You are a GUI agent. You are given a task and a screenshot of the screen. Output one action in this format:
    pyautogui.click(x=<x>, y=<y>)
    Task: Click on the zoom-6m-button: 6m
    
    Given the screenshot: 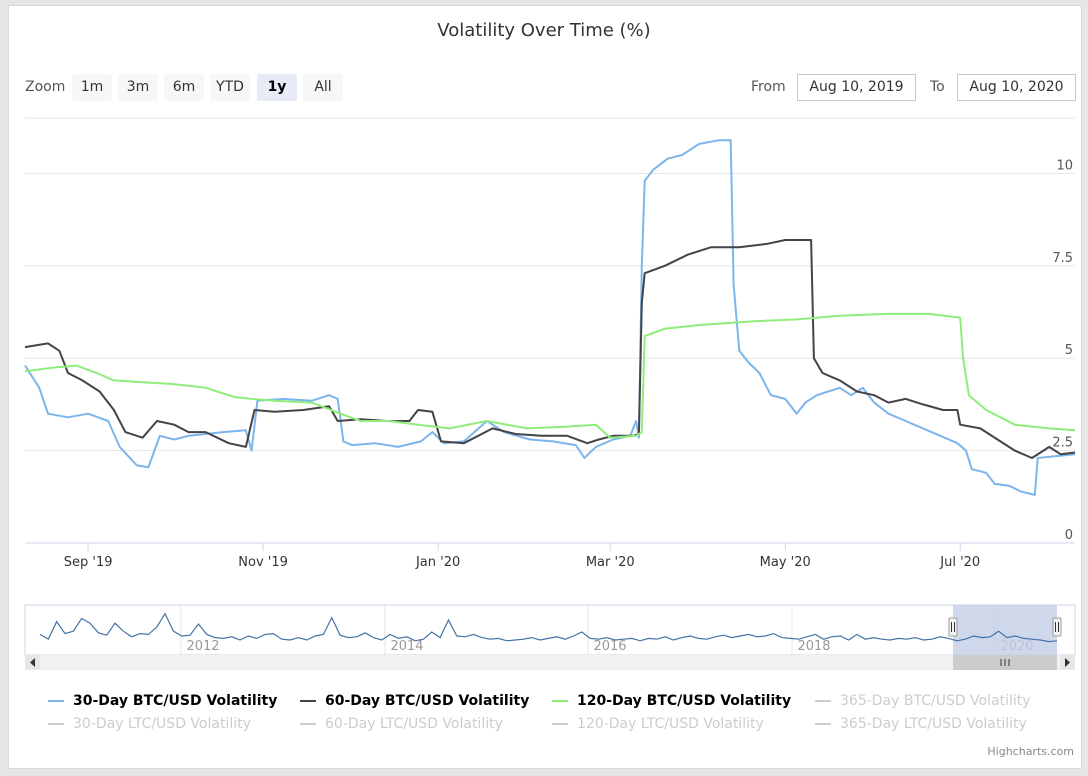 What is the action you would take?
    pyautogui.click(x=184, y=87)
    